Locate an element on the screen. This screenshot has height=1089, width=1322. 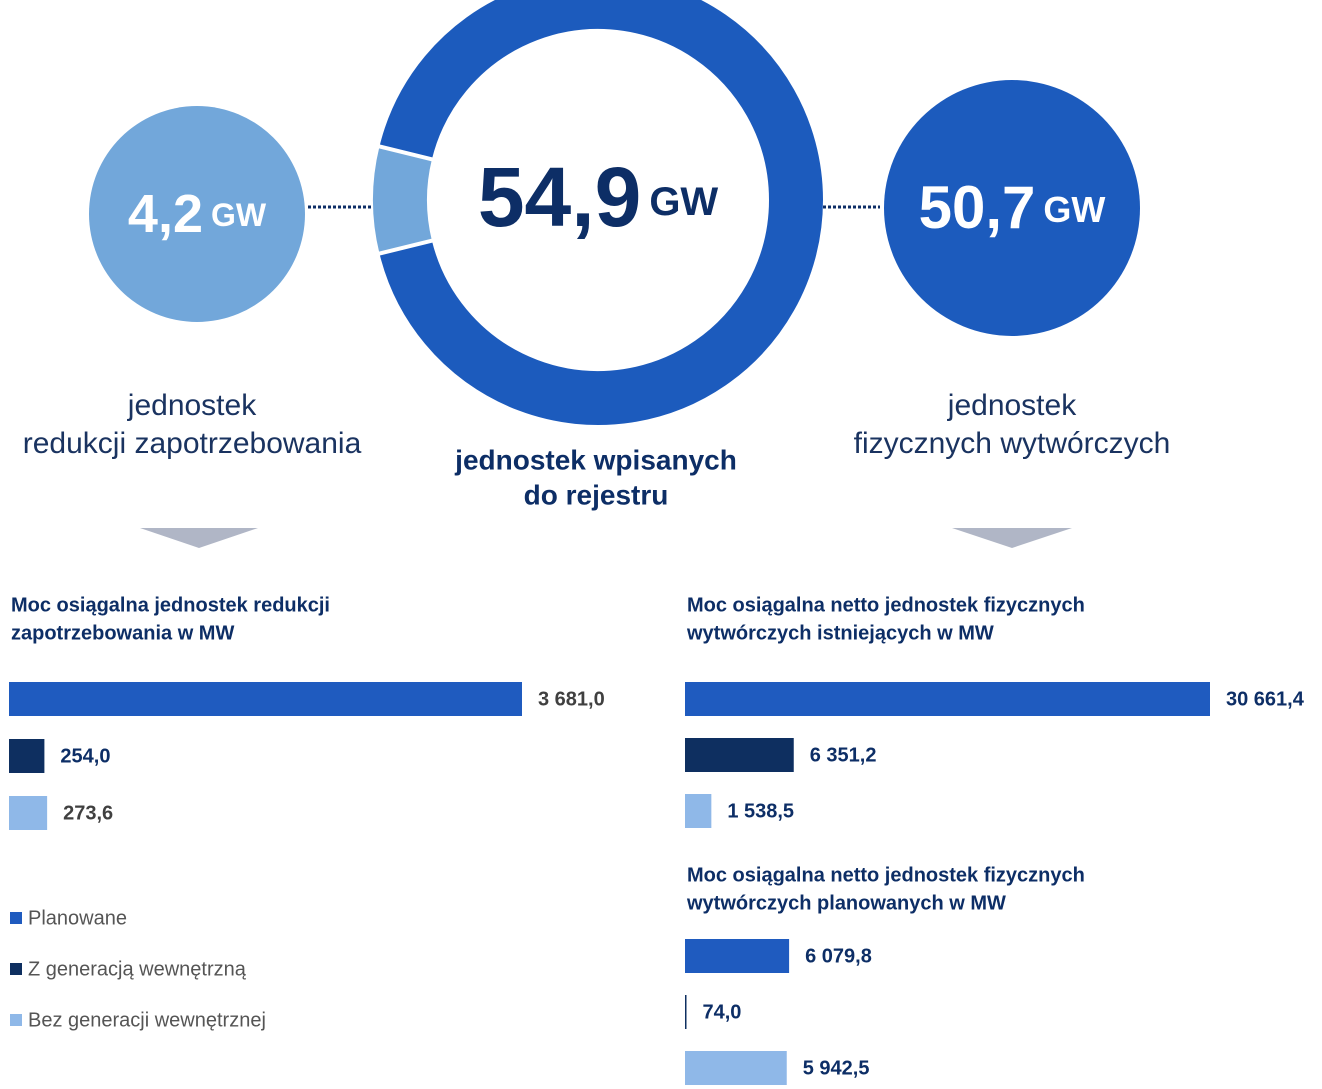
value-label: 30 661,4 is located at coordinates (1265, 699).